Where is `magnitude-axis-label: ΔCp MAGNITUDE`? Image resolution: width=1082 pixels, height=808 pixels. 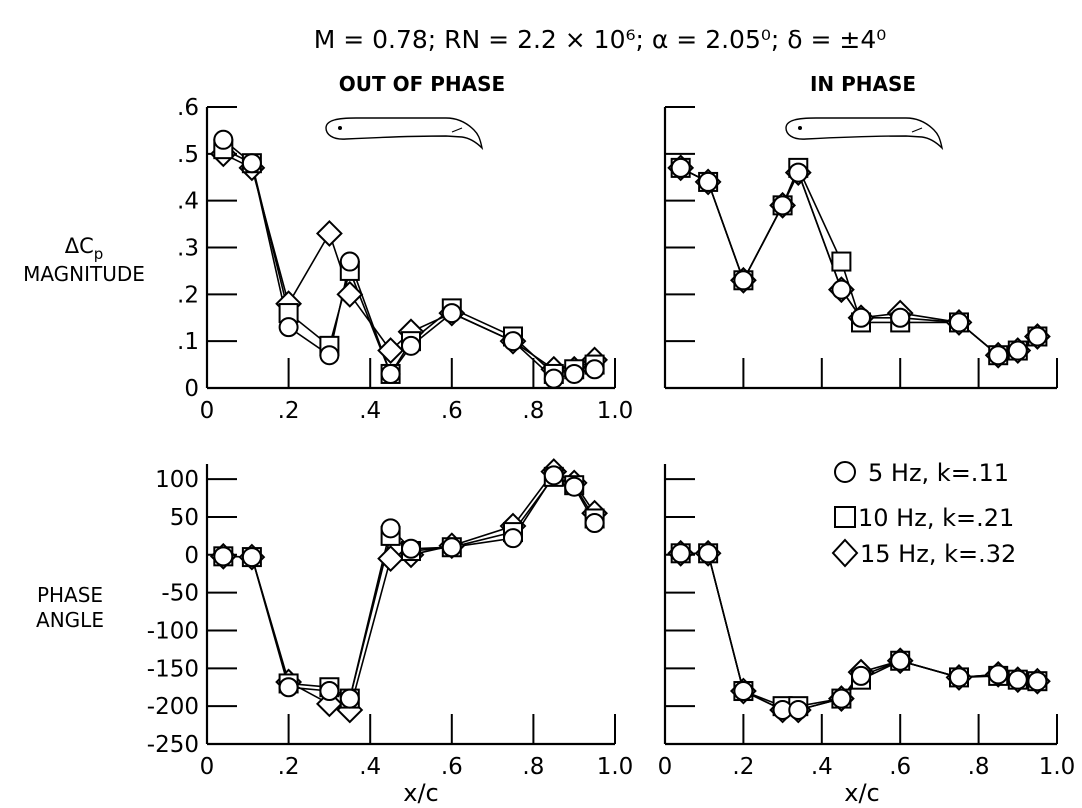 magnitude-axis-label: ΔCp MAGNITUDE is located at coordinates (84, 260).